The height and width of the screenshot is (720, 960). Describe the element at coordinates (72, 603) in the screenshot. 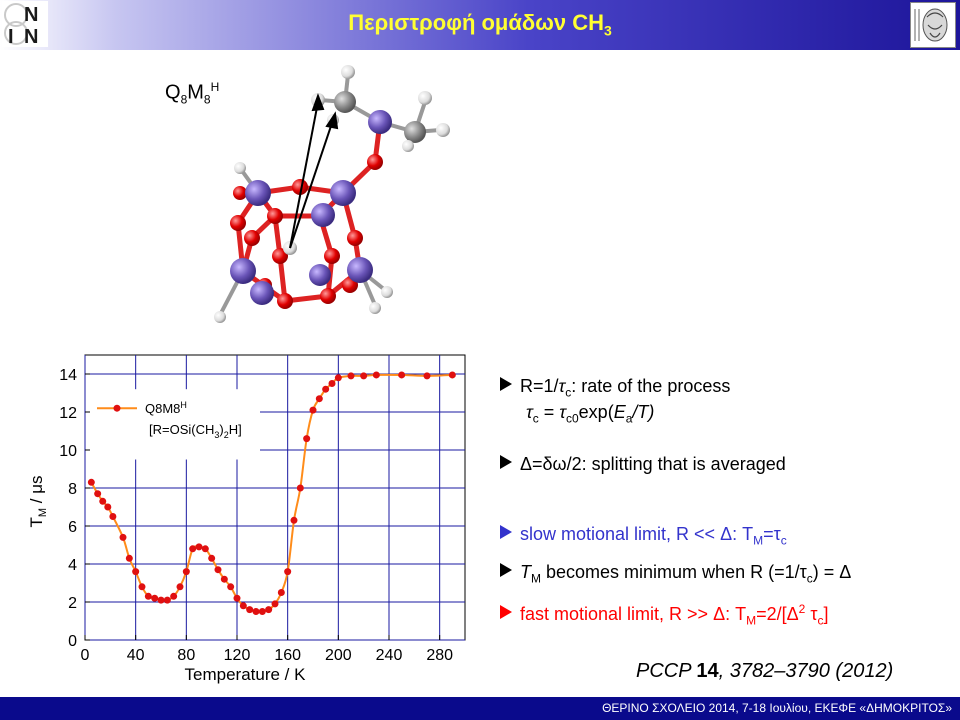

I see `y-tick-label: 2` at that location.